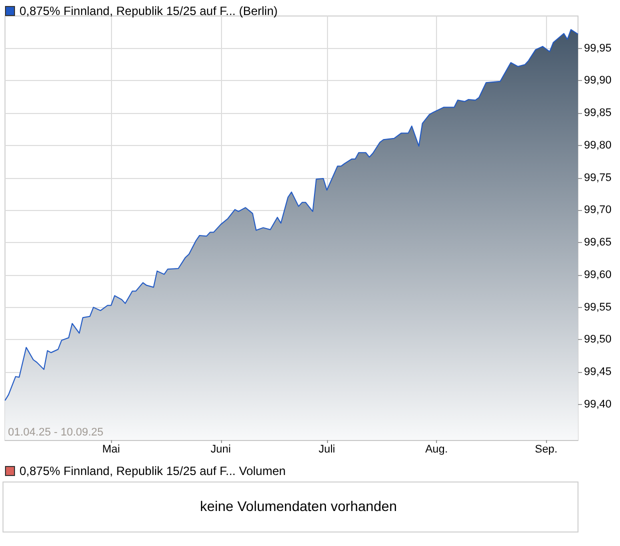  Describe the element at coordinates (598, 274) in the screenshot. I see `y-tick-label: 99,60` at that location.